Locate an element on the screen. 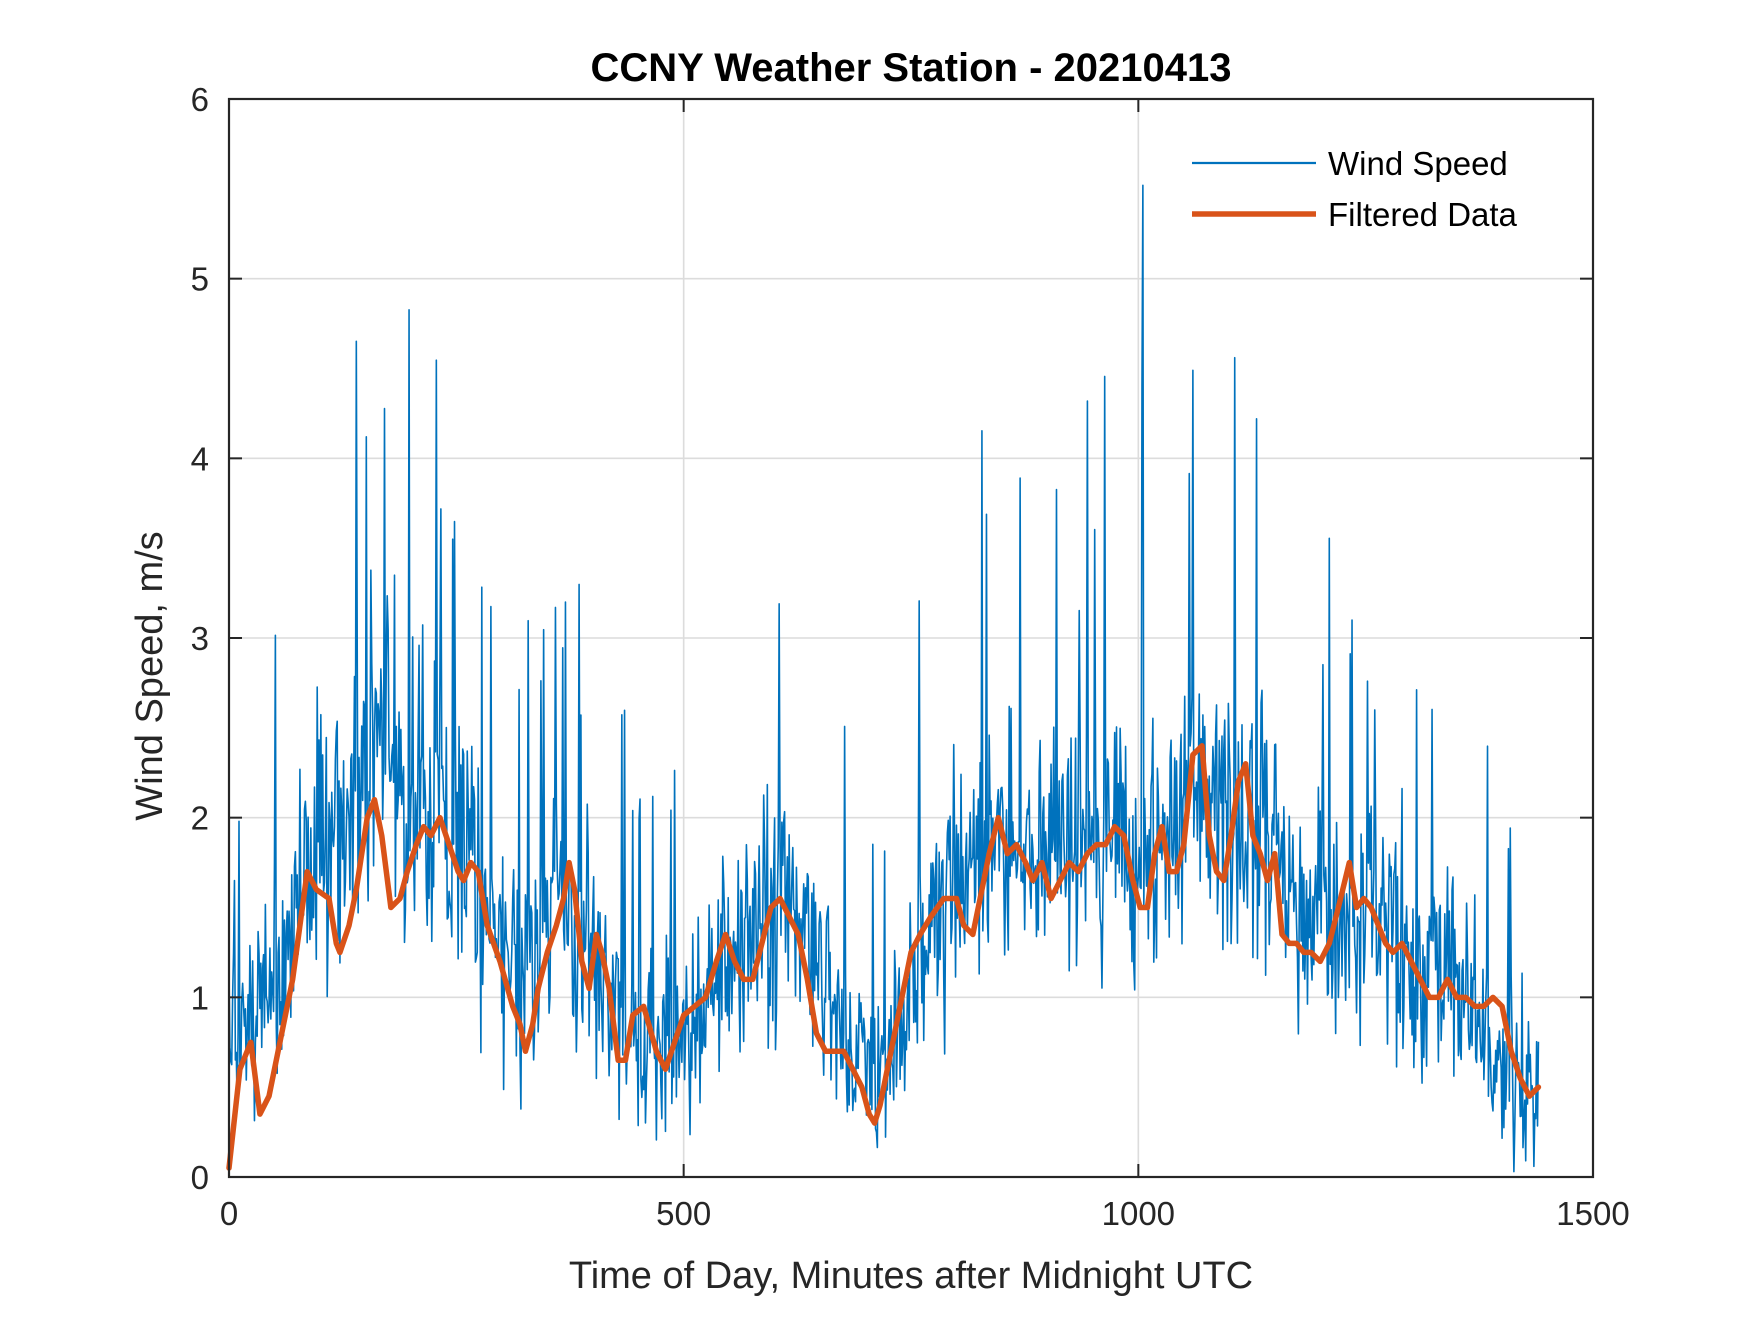 This screenshot has width=1750, height=1318. chart-title: CCNY Weather Station - 20210413 is located at coordinates (911, 68).